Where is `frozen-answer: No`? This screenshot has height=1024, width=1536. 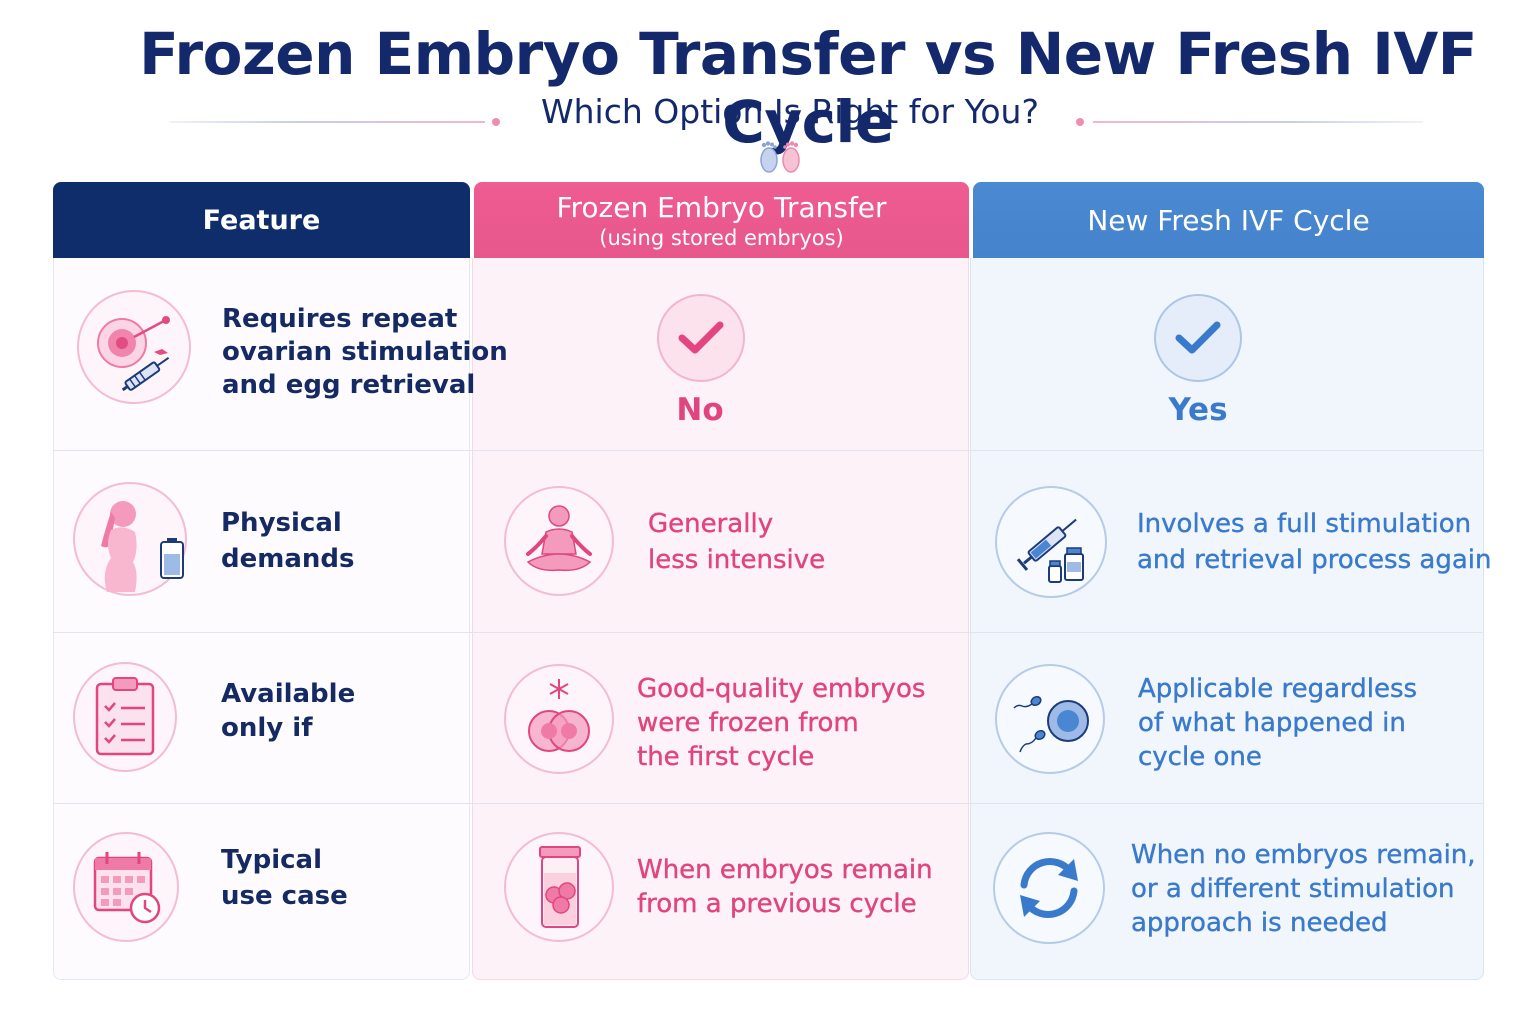
frozen-answer: No is located at coordinates (700, 410).